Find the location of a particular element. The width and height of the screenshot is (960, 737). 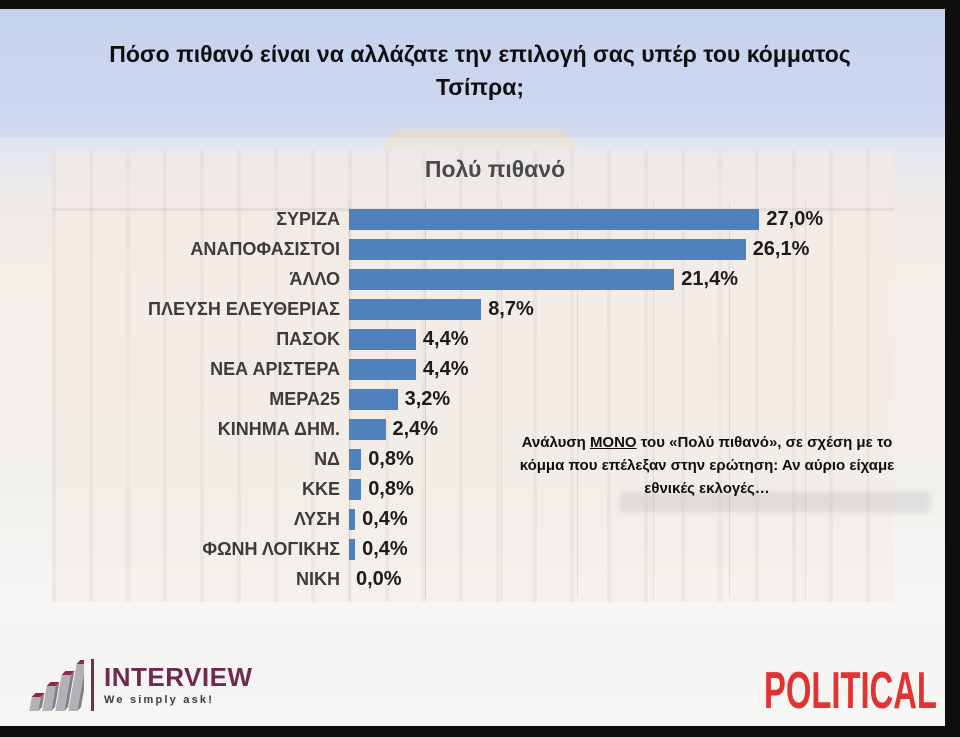

annotation-text-emphasis: ΜΟΝΟ is located at coordinates (613, 442).